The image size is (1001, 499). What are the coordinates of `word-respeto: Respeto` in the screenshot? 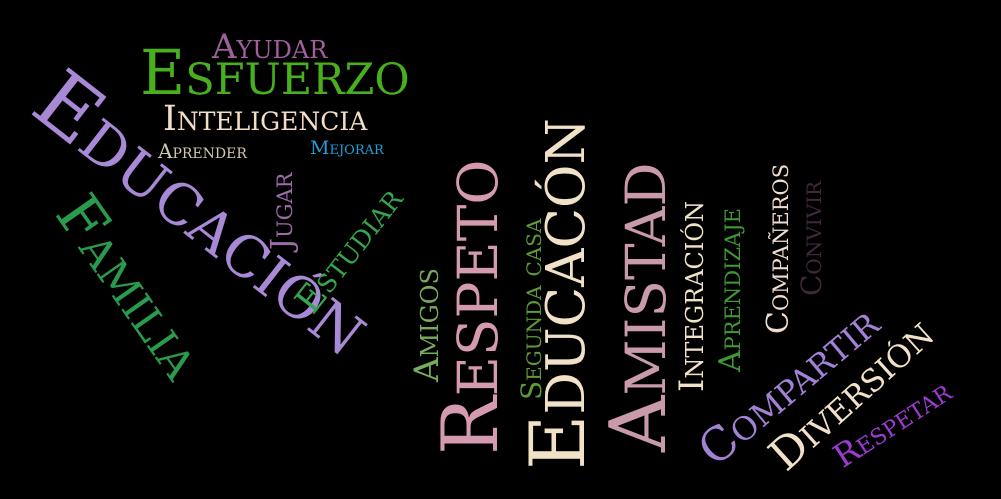 It's located at (471, 307).